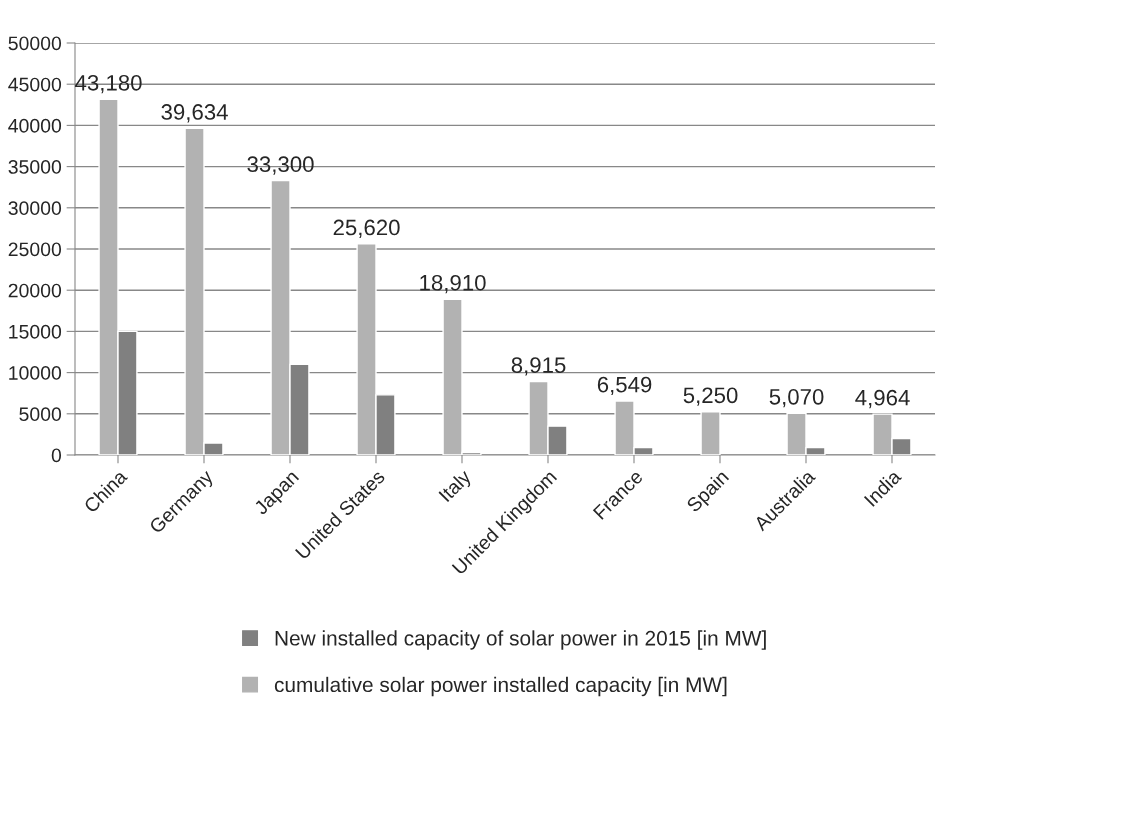 This screenshot has width=1146, height=823. I want to click on data-label: 25,620, so click(366, 228).